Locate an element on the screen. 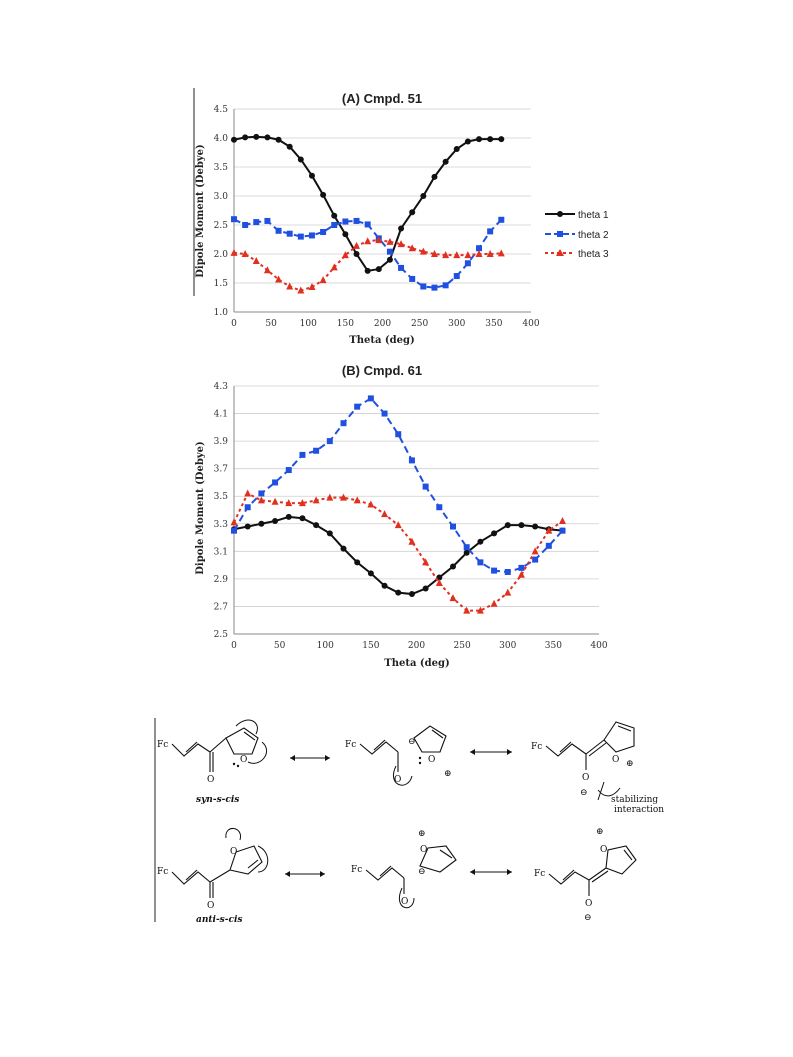  chart-a-x-tick-label: 300 is located at coordinates (456, 324).